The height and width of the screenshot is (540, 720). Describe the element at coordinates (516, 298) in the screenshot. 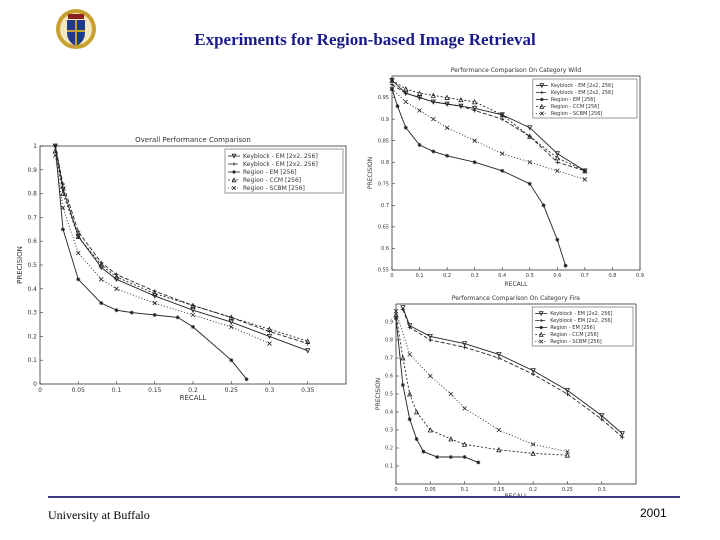

I see `chart-title: Performance Comparison On Category Fire` at that location.